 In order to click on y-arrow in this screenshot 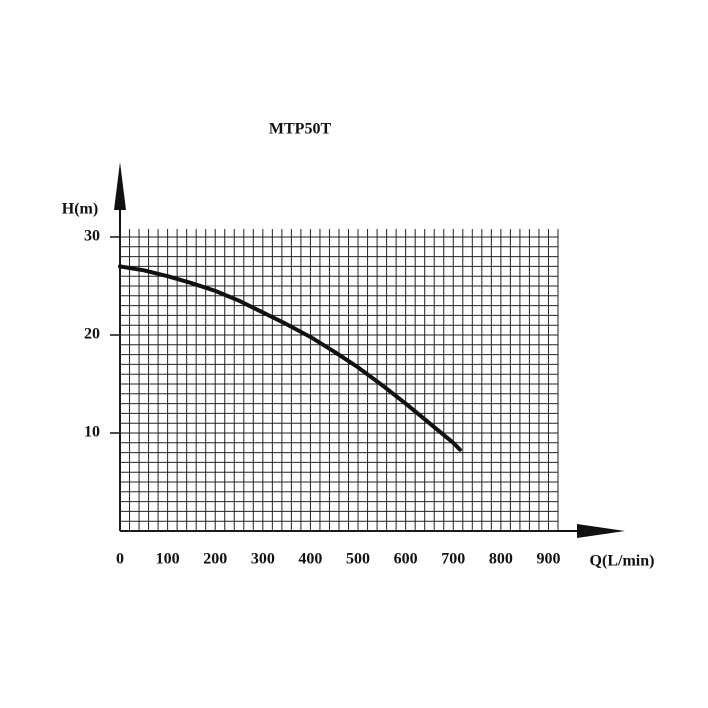, I will do `click(120, 186)`.